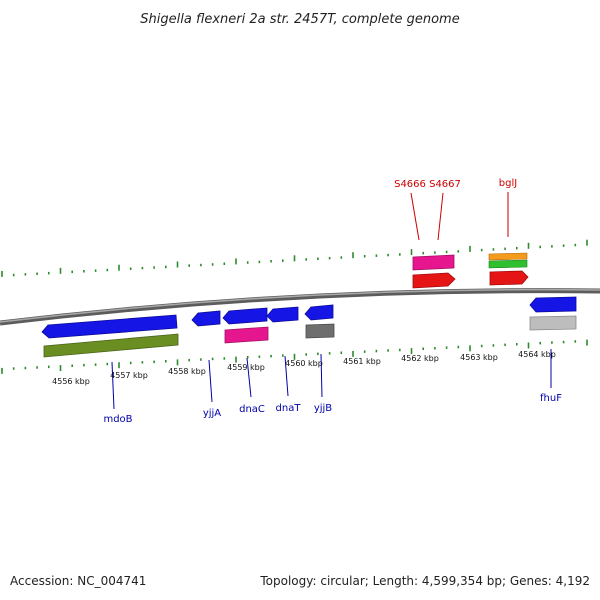 Image resolution: width=600 pixels, height=600 pixels. Describe the element at coordinates (508, 183) in the screenshot. I see `label-bglJ: bglJ` at that location.